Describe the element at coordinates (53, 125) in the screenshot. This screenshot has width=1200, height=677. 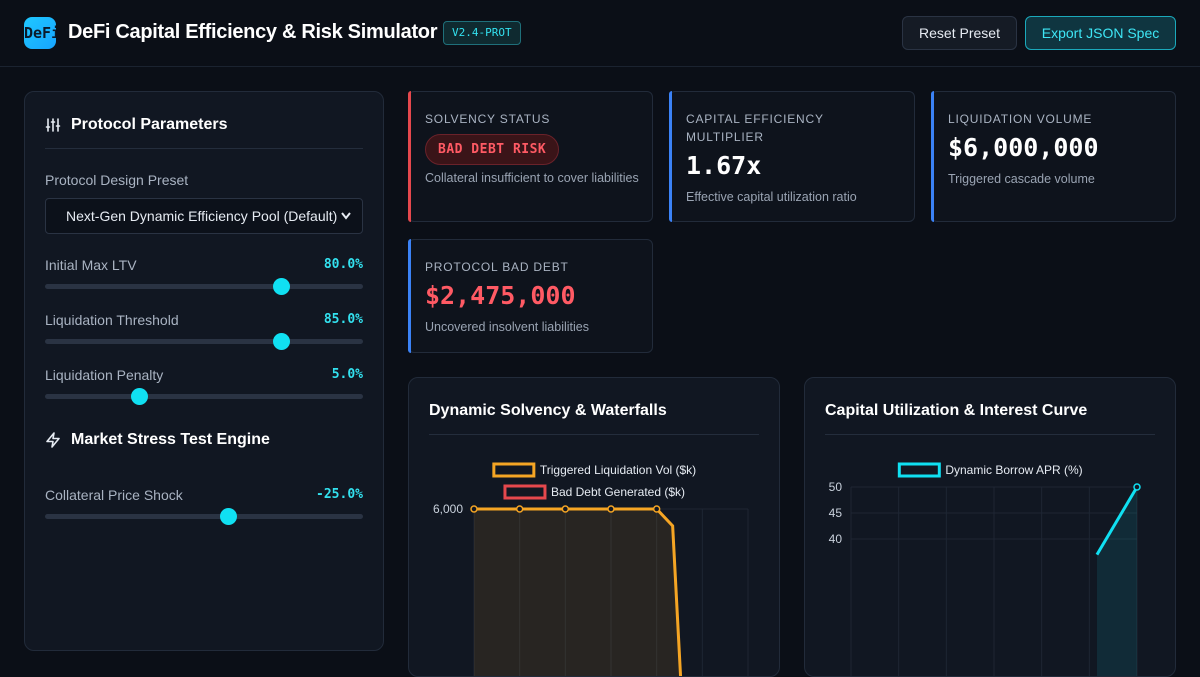
I see `sliders-icon` at that location.